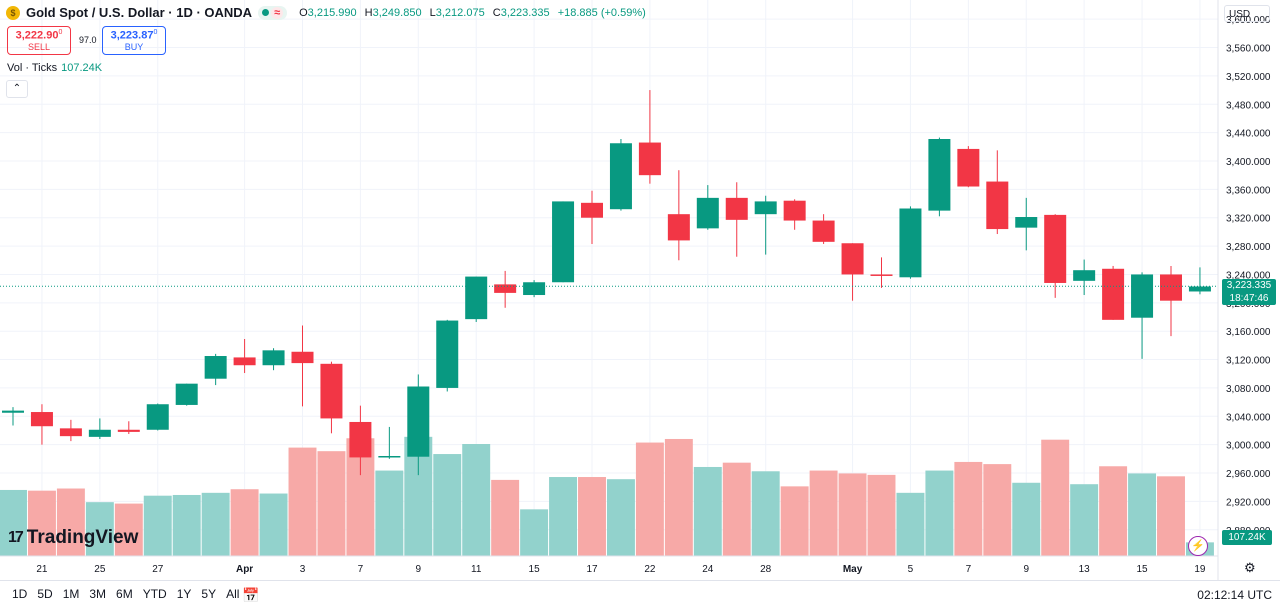 The image size is (1280, 608). I want to click on x-tick-label: 17, so click(592, 569).